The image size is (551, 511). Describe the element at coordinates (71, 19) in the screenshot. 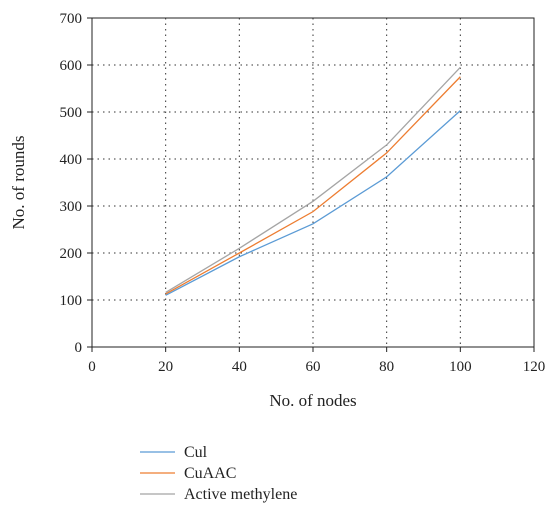

I see `y-tick-label: 700` at that location.